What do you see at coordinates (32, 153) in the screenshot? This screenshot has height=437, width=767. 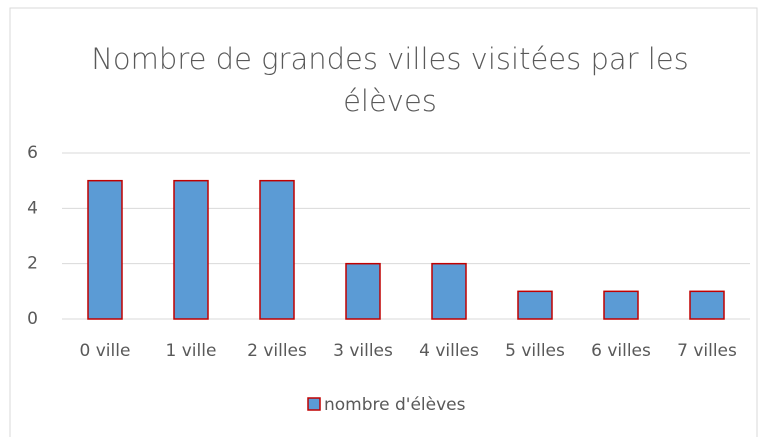 I see `y-tick-label: 6` at bounding box center [32, 153].